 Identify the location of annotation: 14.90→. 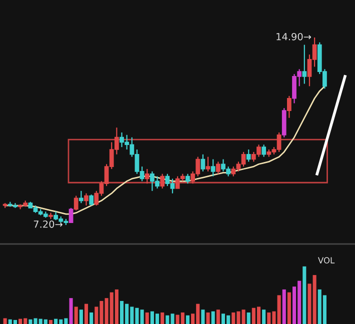
(294, 36).